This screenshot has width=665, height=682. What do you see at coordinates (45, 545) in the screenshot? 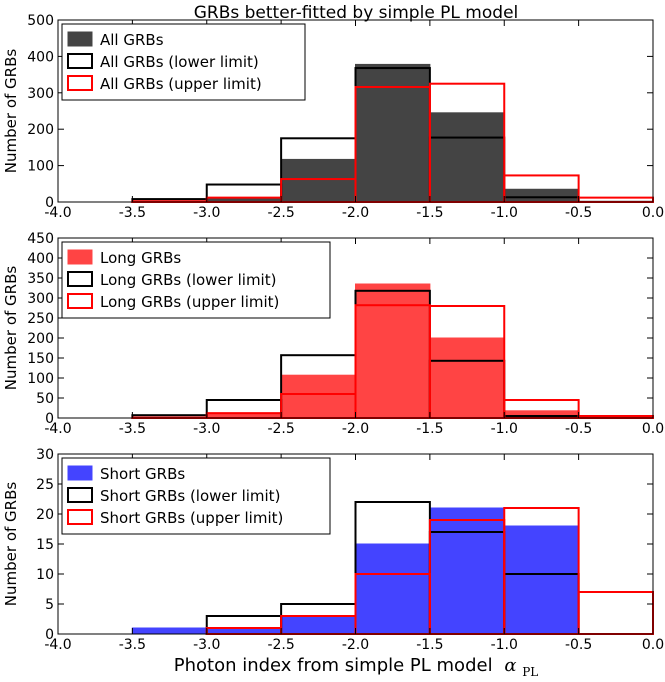
I see `y-tick-label-short-3: 15` at bounding box center [45, 545].